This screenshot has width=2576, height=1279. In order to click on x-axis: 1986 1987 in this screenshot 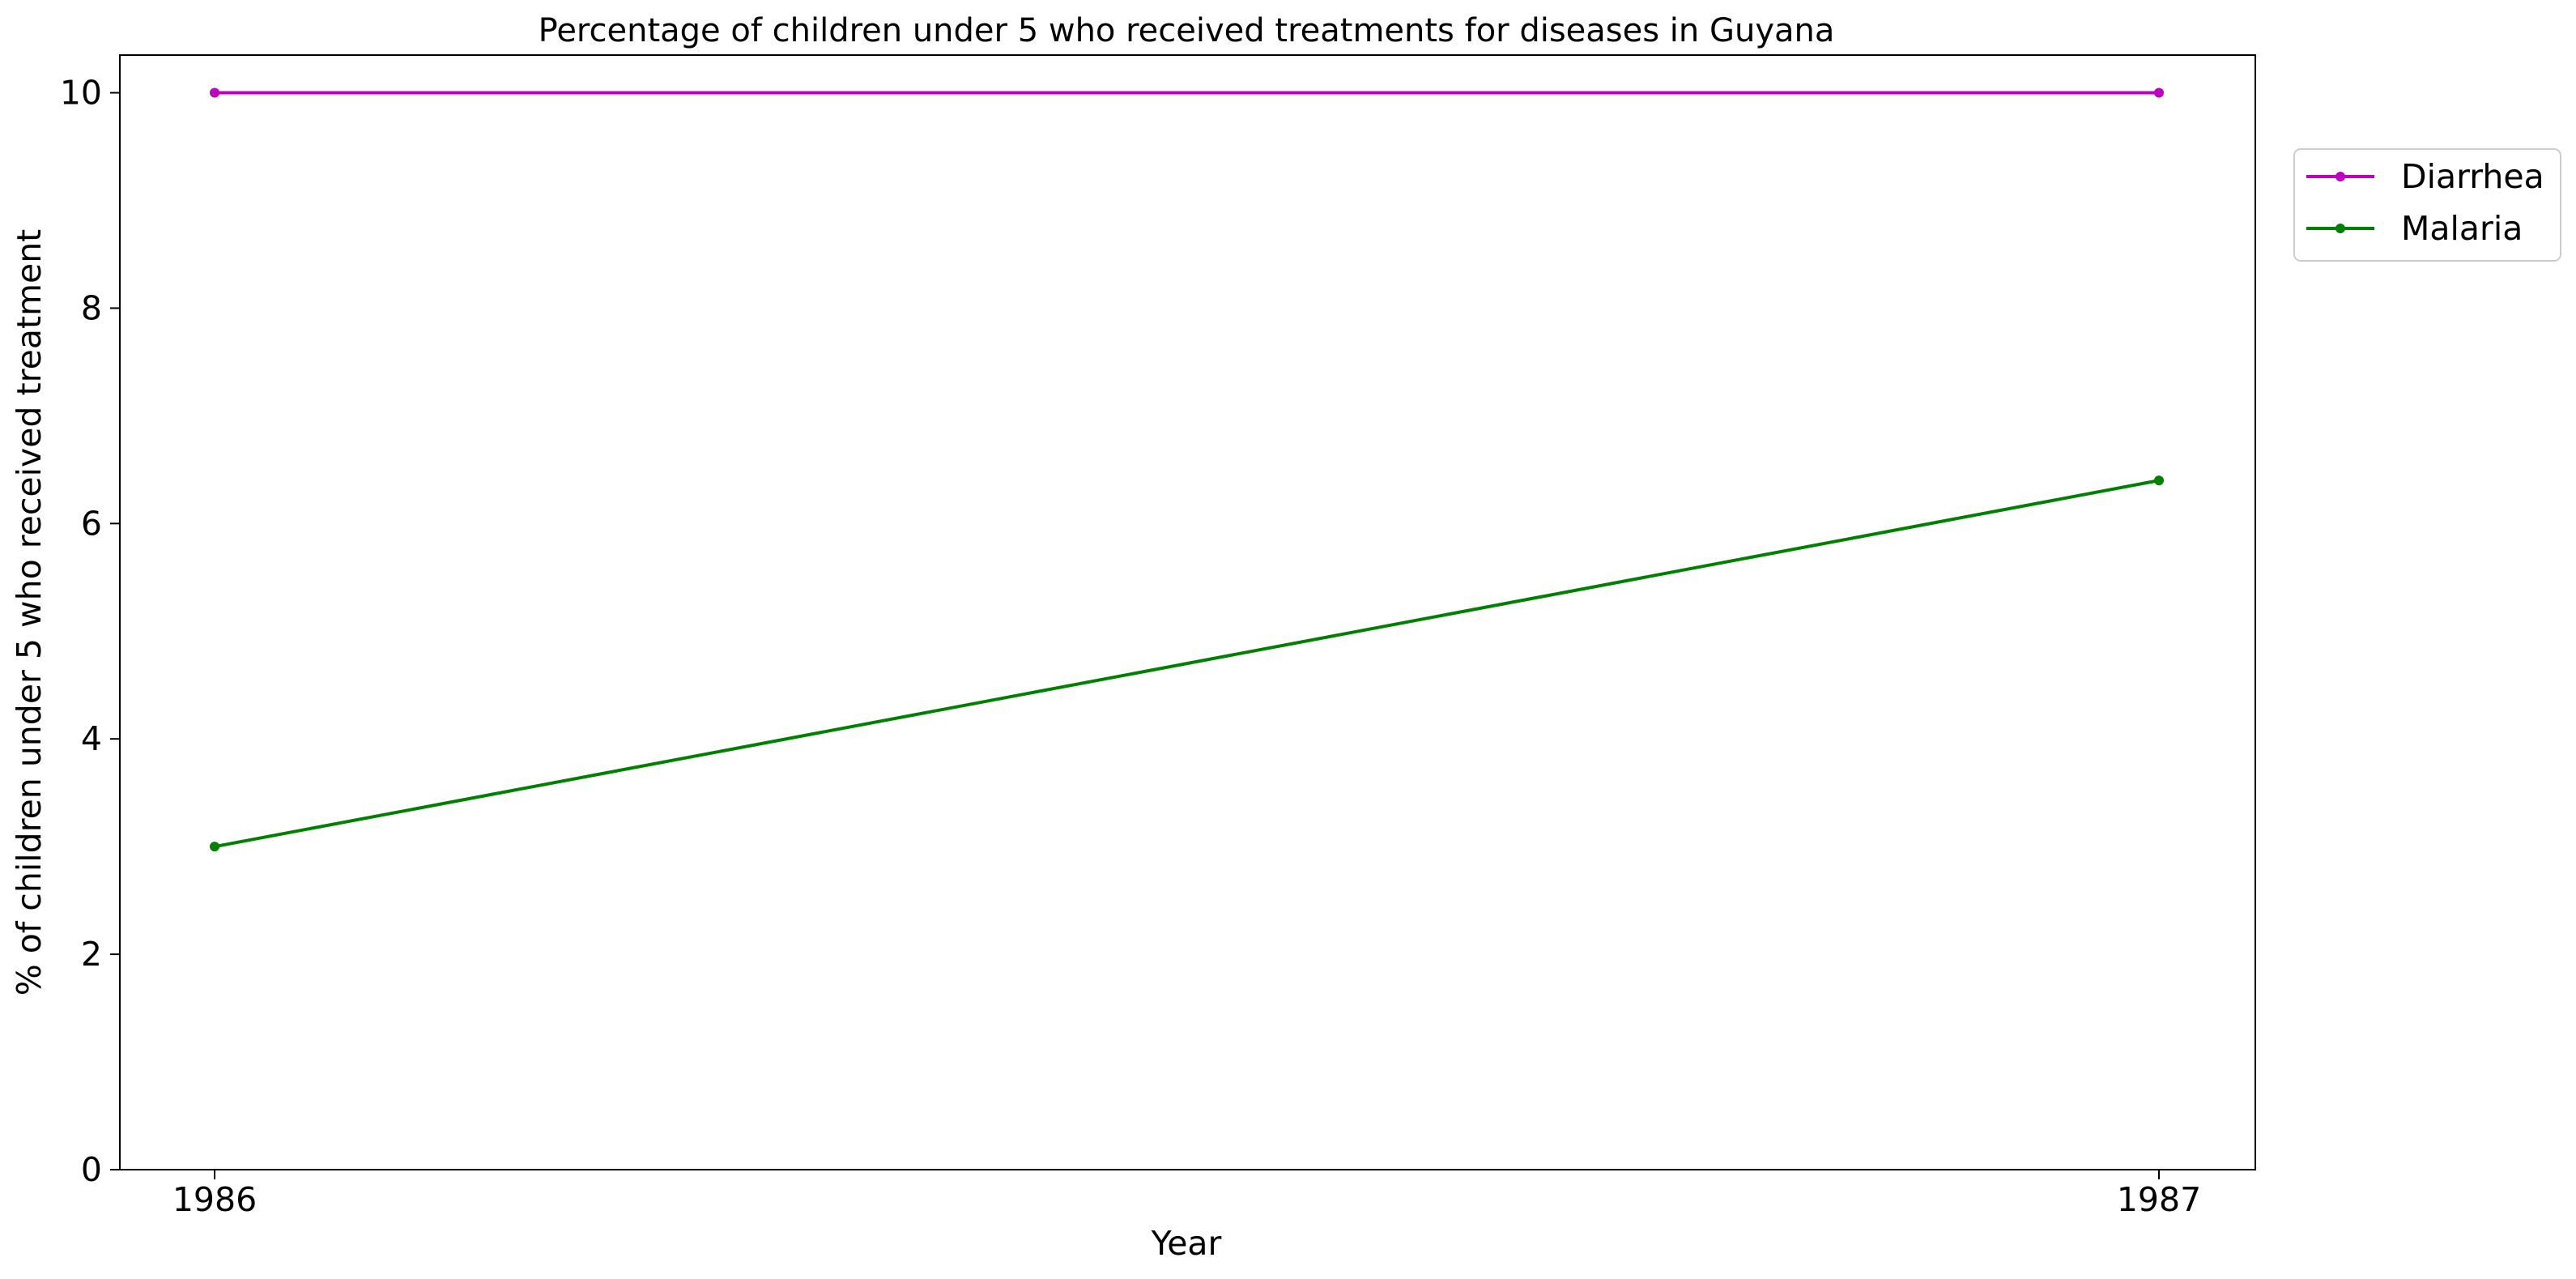, I will do `click(1186, 1194)`.